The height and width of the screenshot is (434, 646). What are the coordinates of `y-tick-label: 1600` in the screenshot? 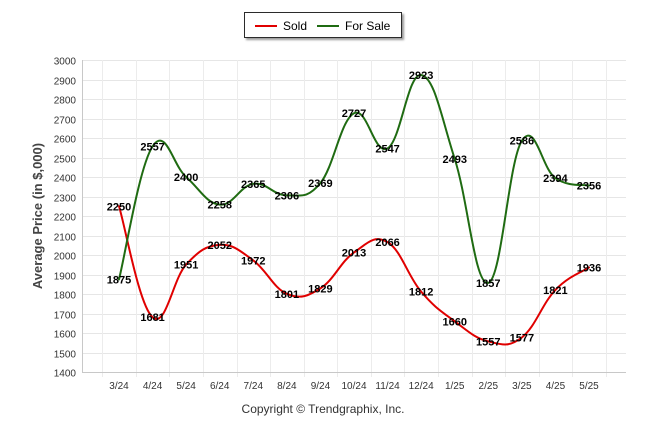 It's located at (65, 335).